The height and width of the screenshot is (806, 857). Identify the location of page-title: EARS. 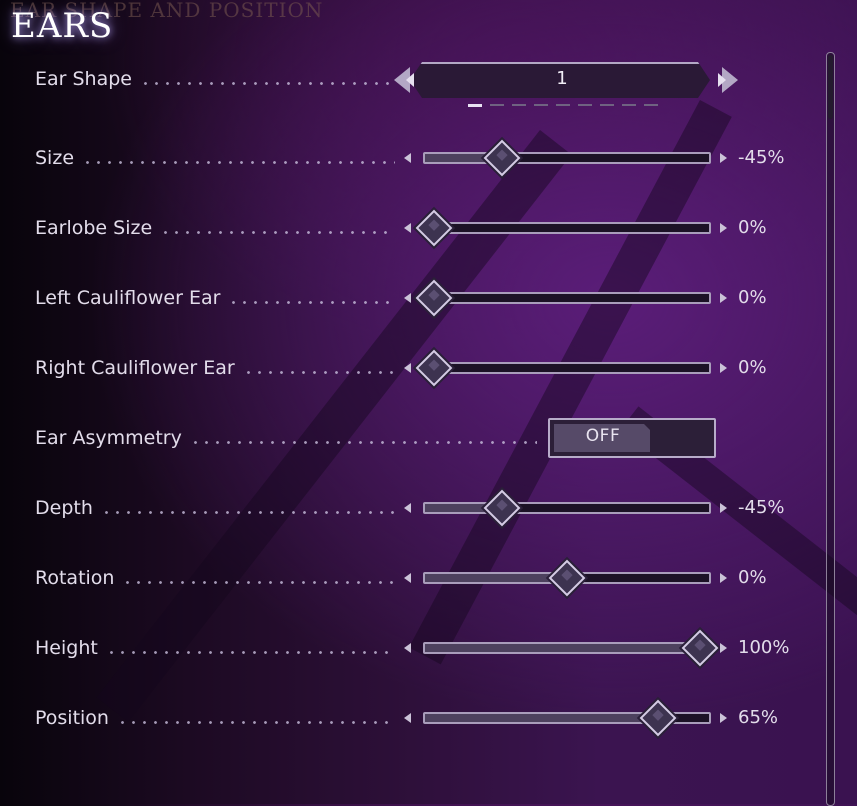
(62, 26).